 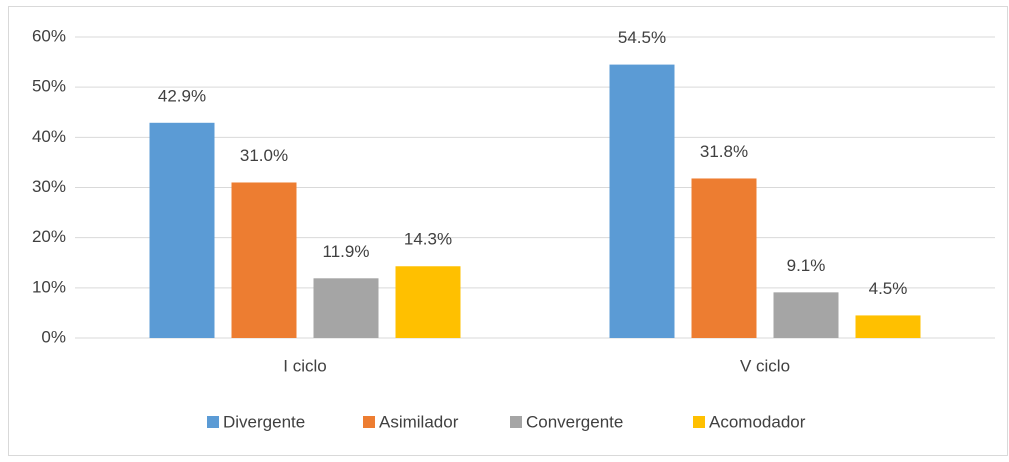 I want to click on y-tick-label: 30%, so click(x=49, y=186).